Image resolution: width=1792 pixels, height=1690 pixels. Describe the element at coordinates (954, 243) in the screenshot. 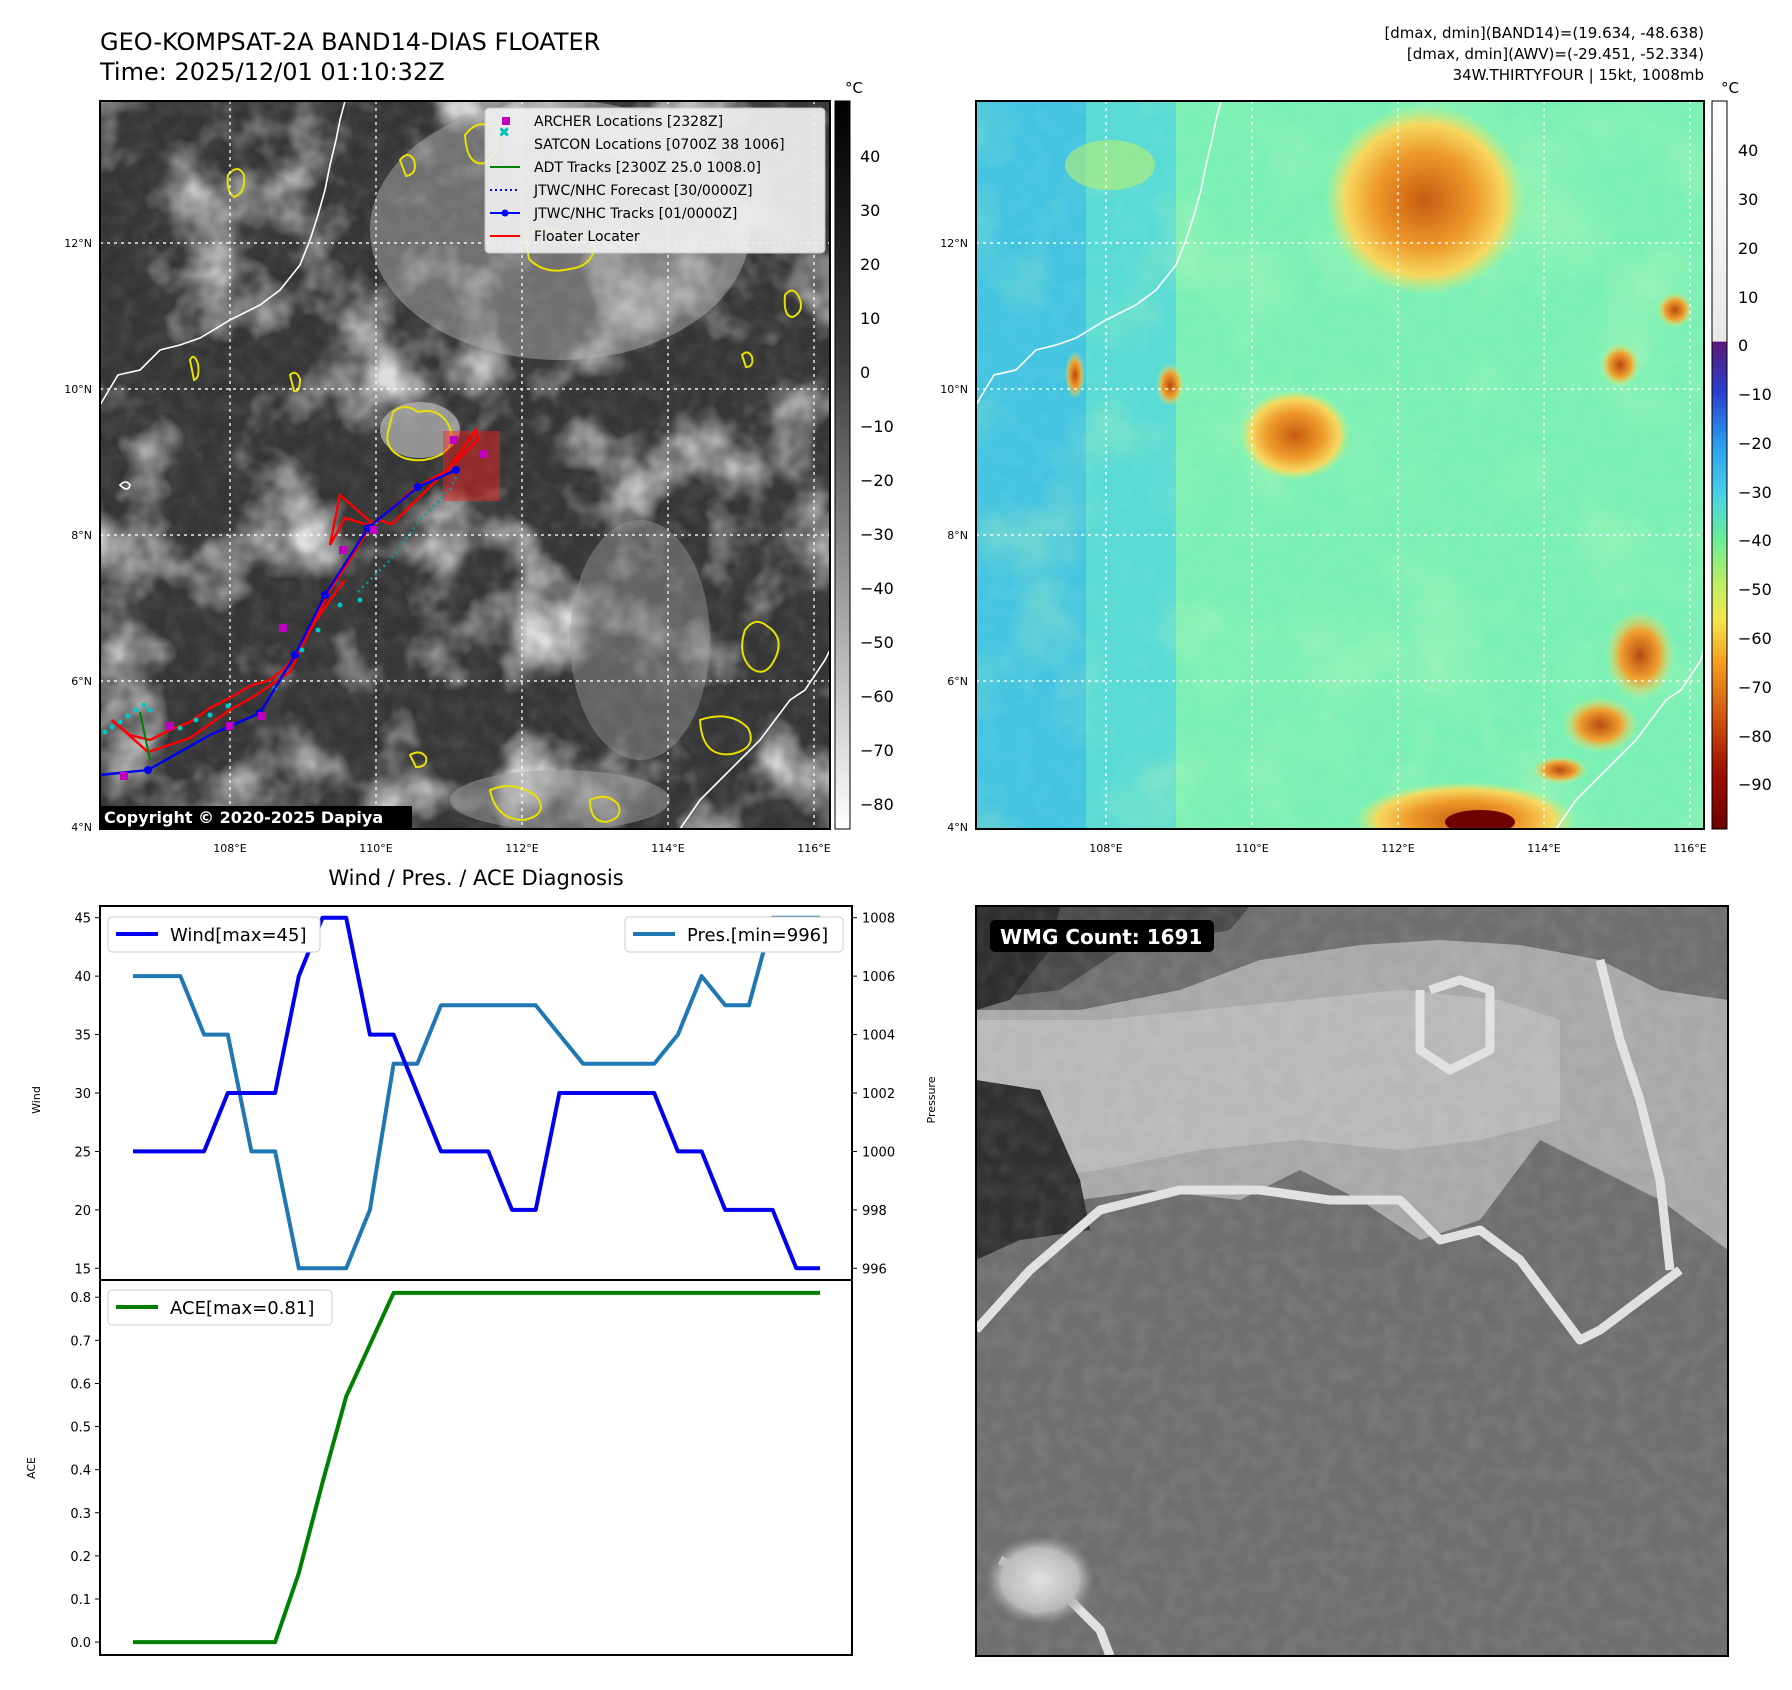

I see `color-lat-12: 12°N` at that location.